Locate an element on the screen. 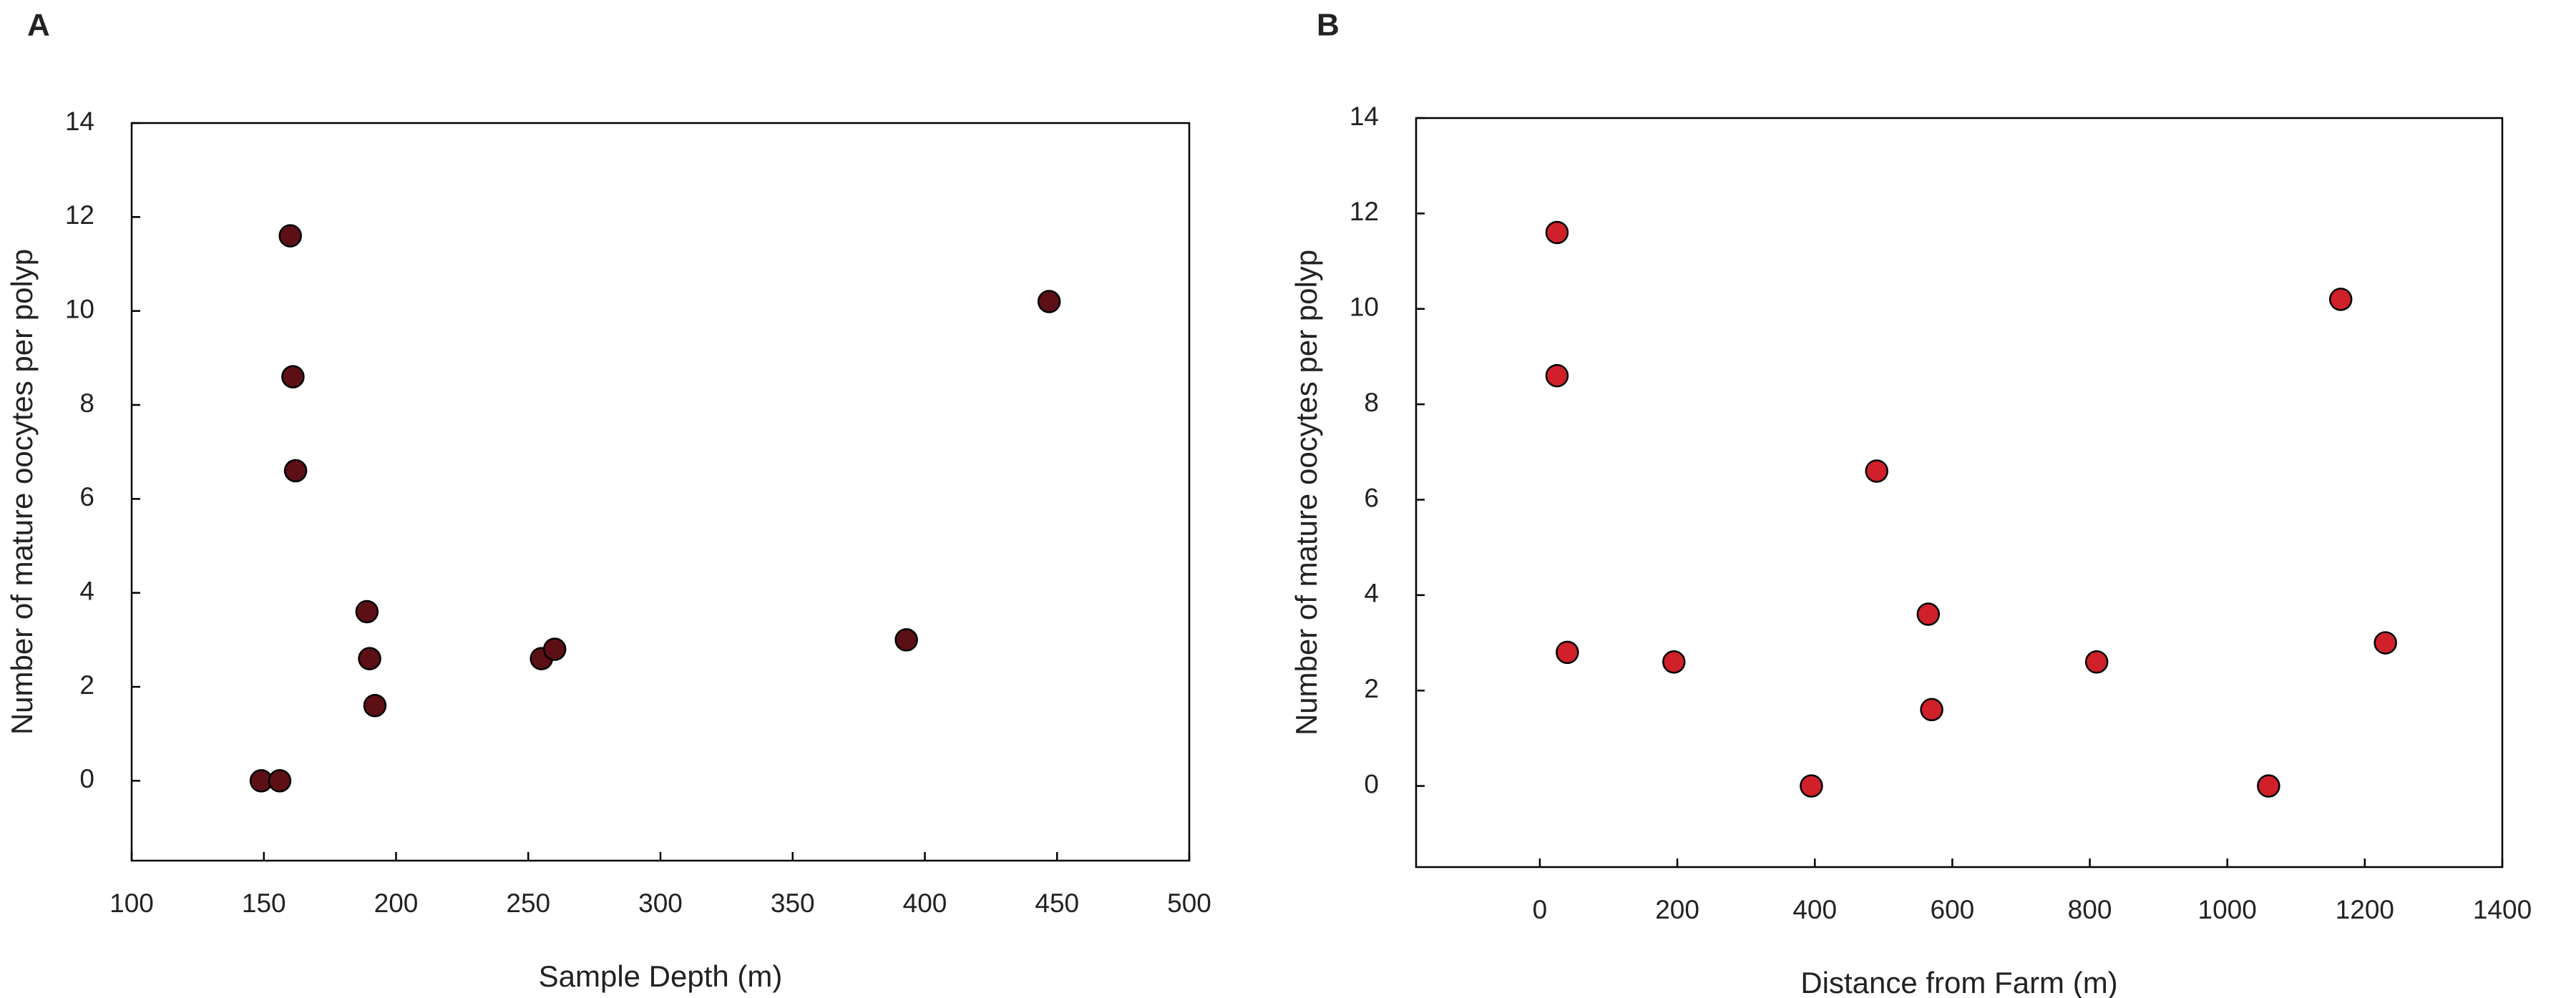 This screenshot has height=998, width=2576. x-tick-label: 0 is located at coordinates (1540, 910).